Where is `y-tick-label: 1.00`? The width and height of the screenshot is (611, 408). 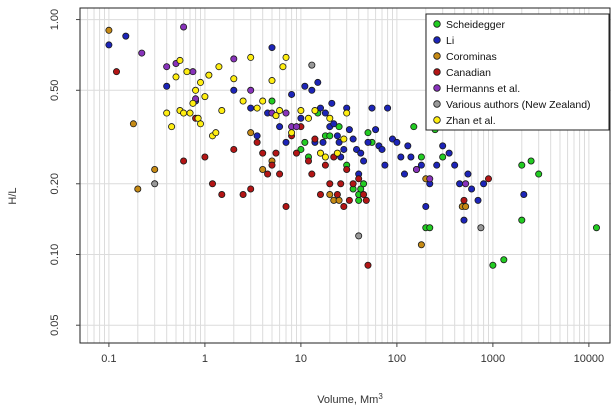
y-tick-label: 1.00 is located at coordinates (55, 19).